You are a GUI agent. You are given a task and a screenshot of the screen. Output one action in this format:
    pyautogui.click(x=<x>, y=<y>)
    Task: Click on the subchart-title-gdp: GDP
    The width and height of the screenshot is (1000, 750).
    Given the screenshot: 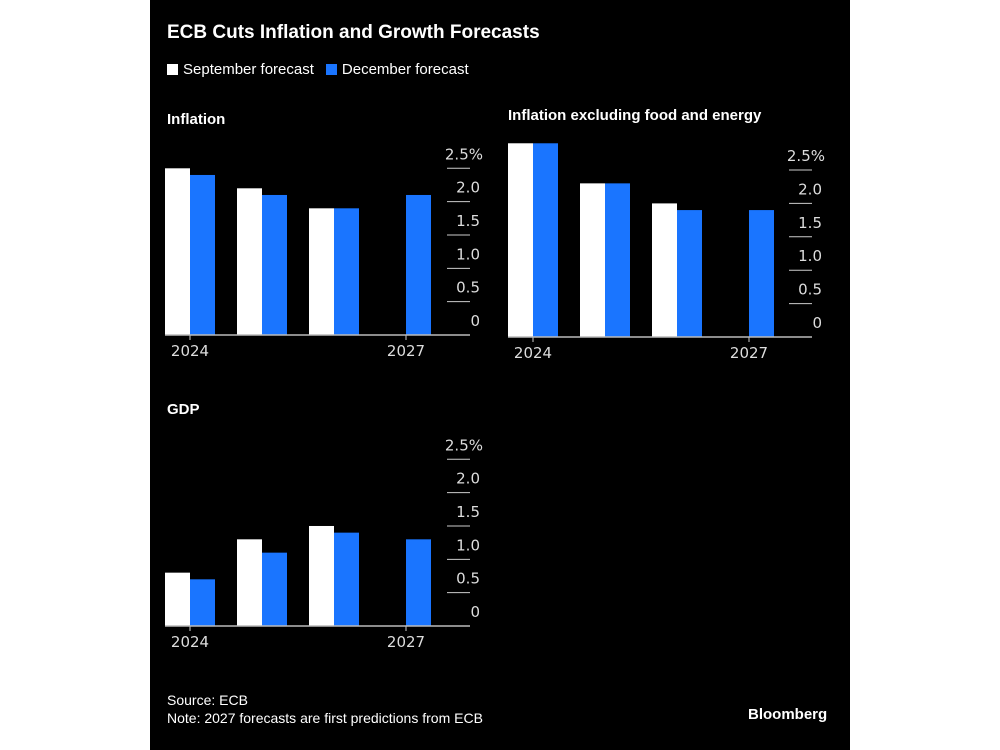 What is the action you would take?
    pyautogui.click(x=183, y=409)
    